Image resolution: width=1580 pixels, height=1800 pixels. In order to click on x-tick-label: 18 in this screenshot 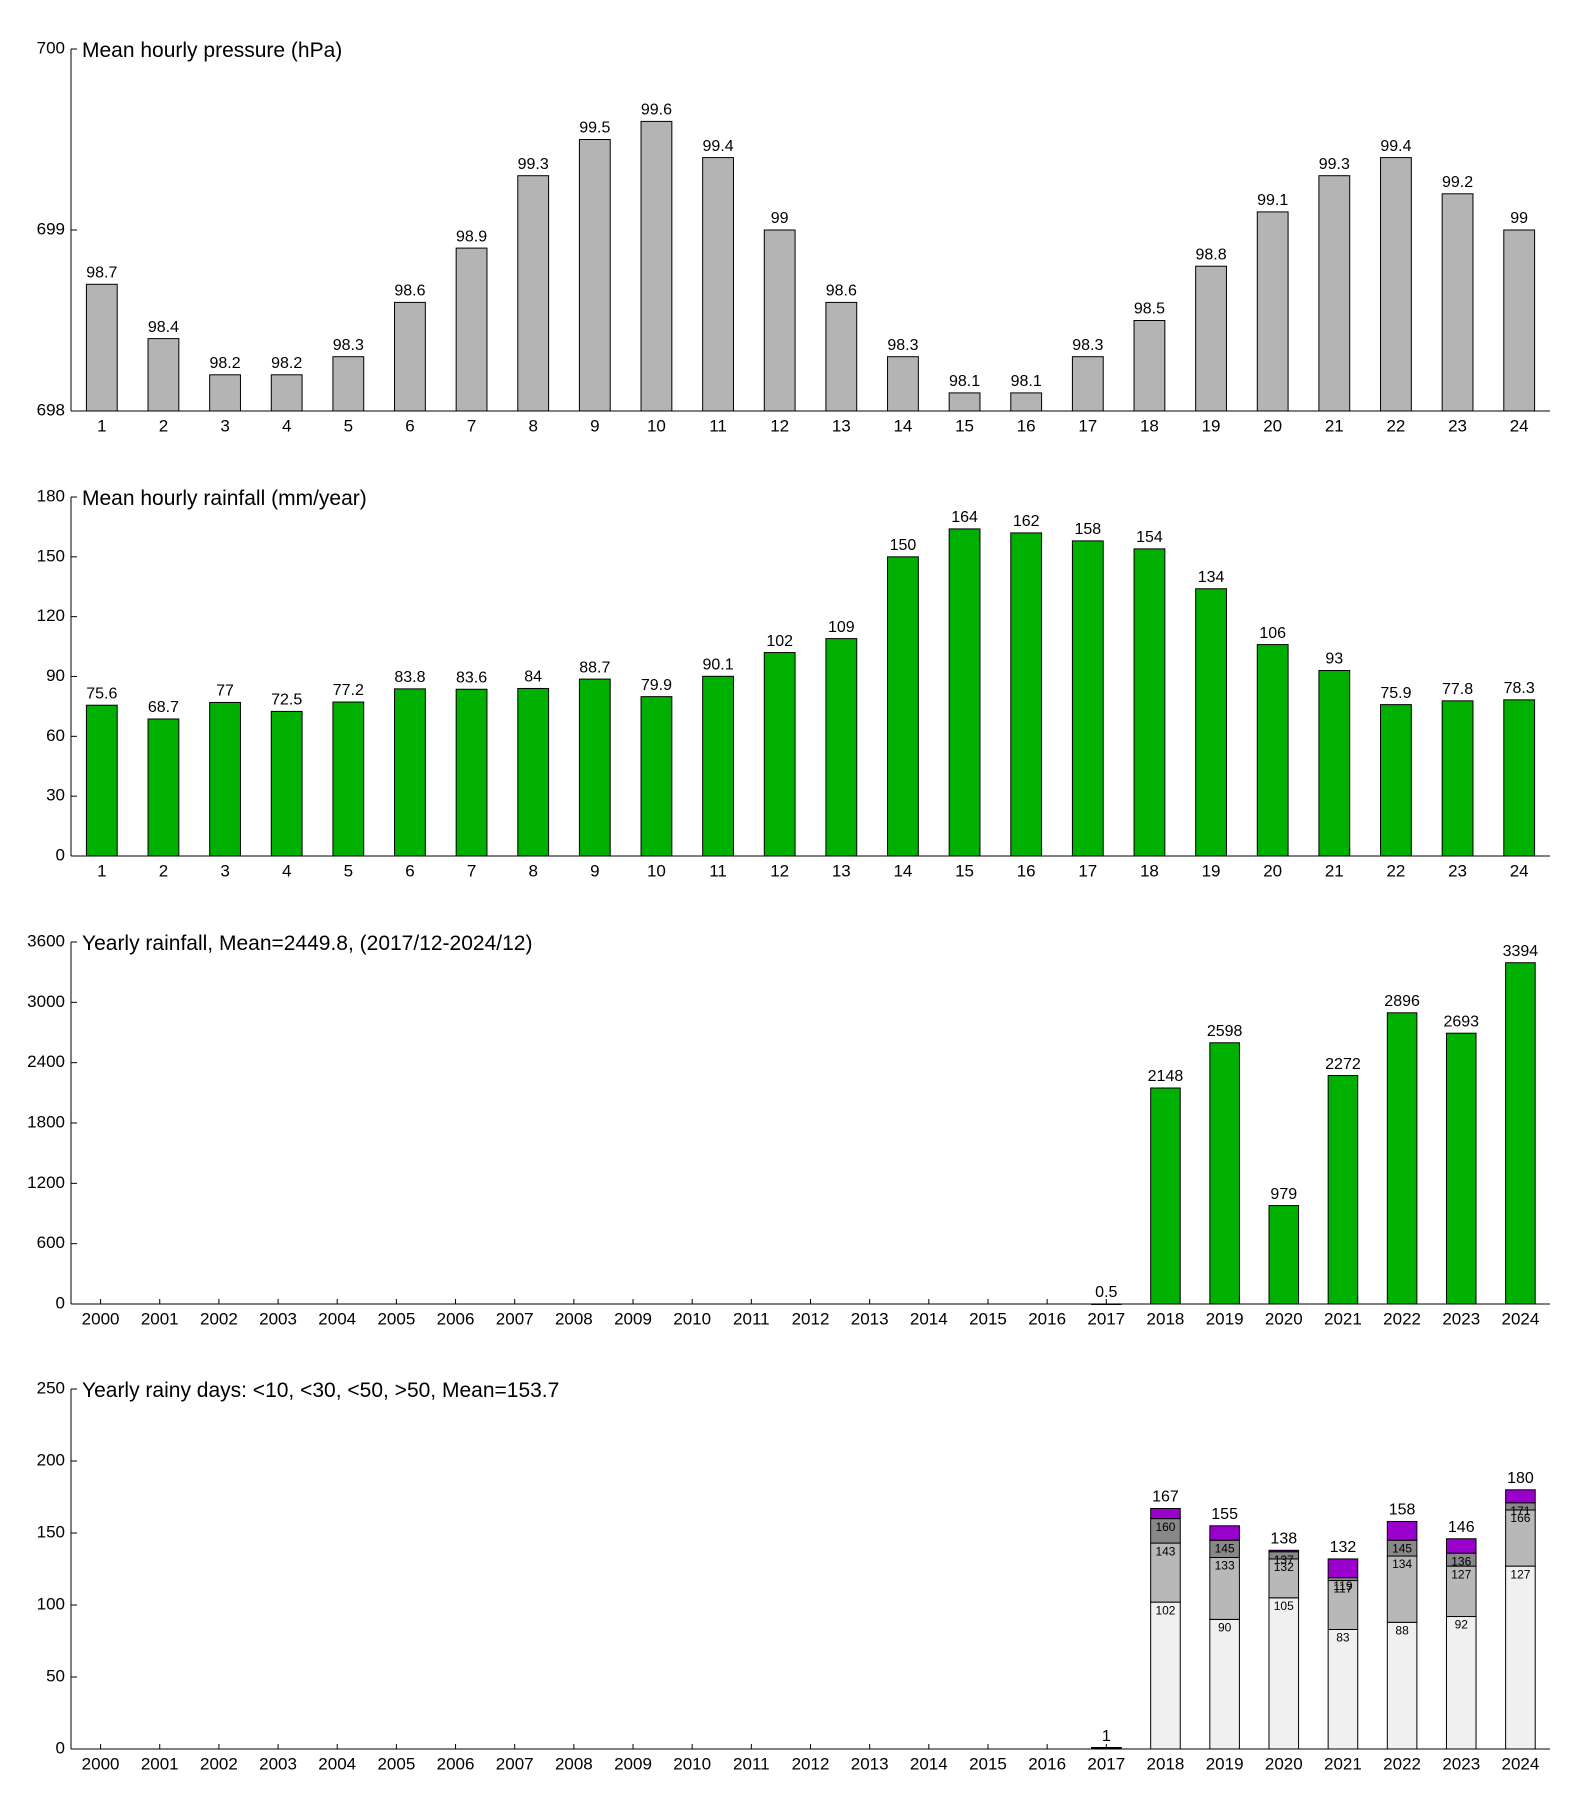, I will do `click(1149, 425)`.